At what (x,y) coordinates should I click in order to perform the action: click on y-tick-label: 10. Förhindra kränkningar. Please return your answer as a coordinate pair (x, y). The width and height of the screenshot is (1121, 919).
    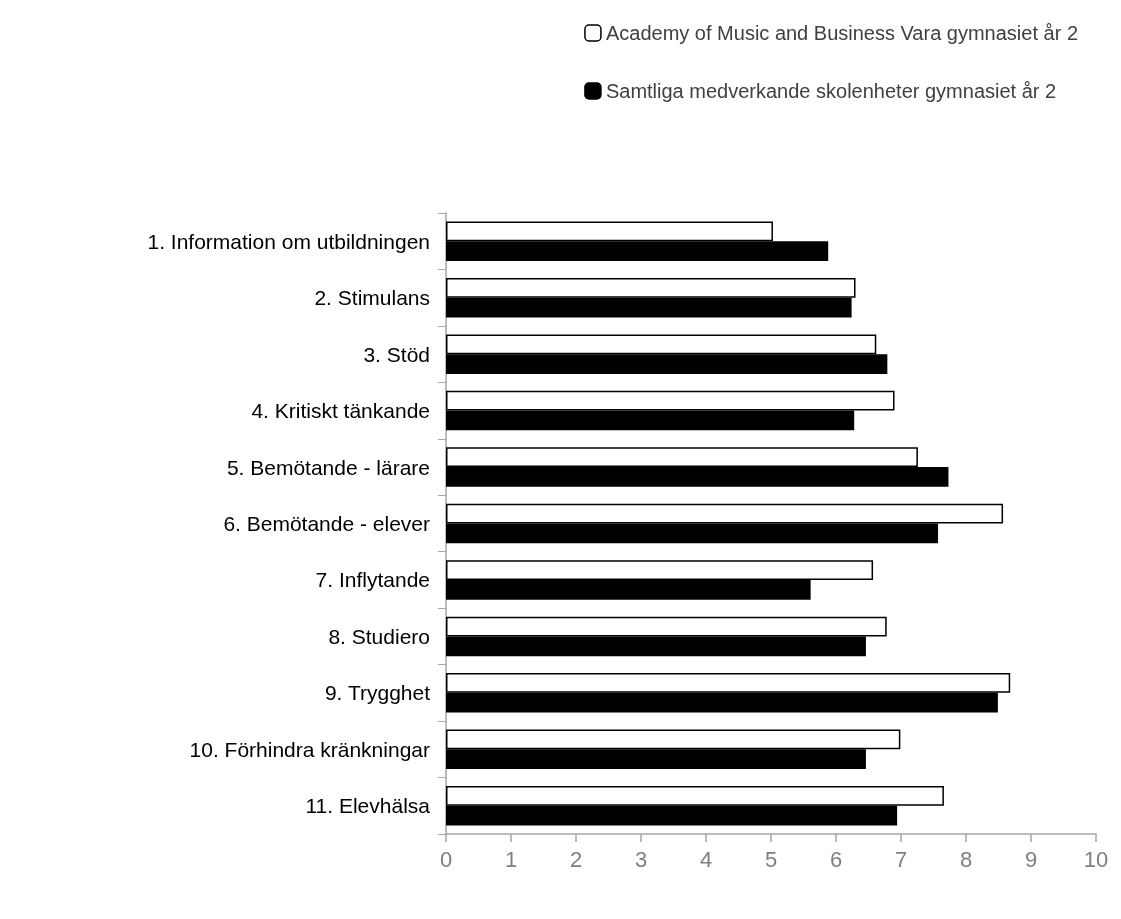
    Looking at the image, I should click on (309, 749).